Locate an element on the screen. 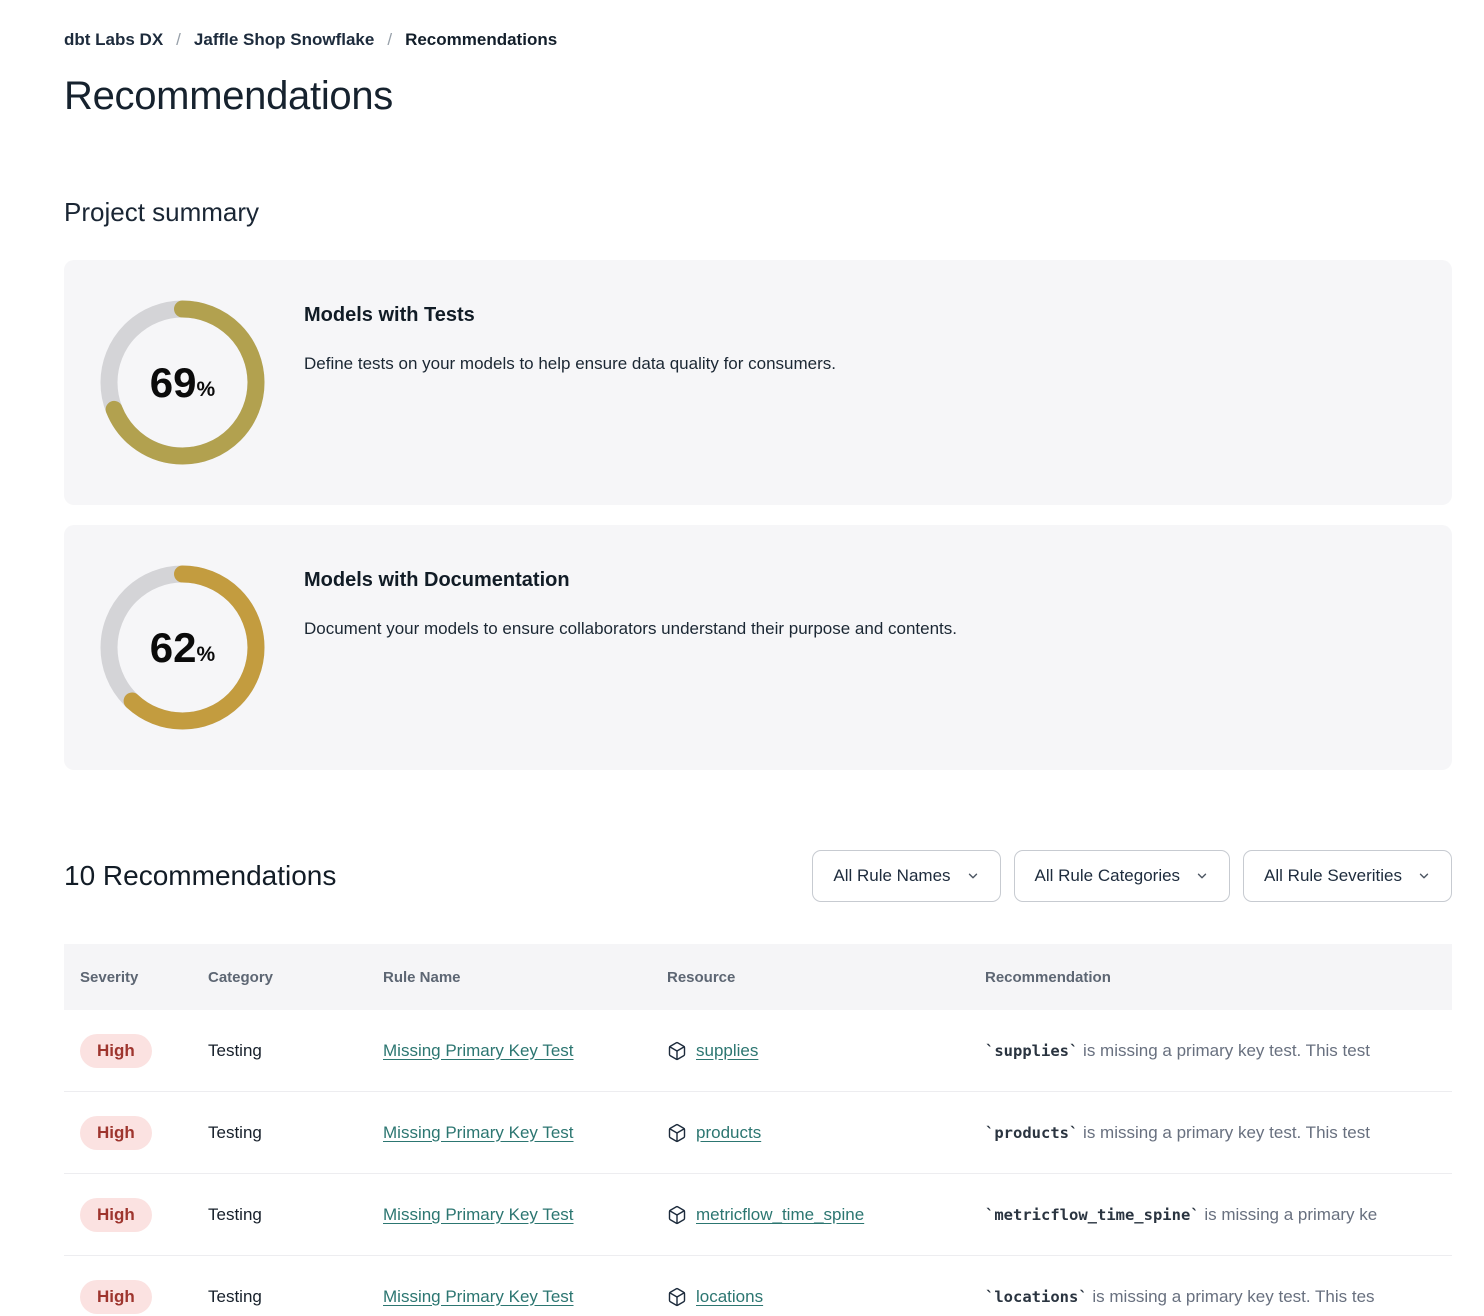 Image resolution: width=1484 pixels, height=1316 pixels. column-header-resource: Resource is located at coordinates (701, 977).